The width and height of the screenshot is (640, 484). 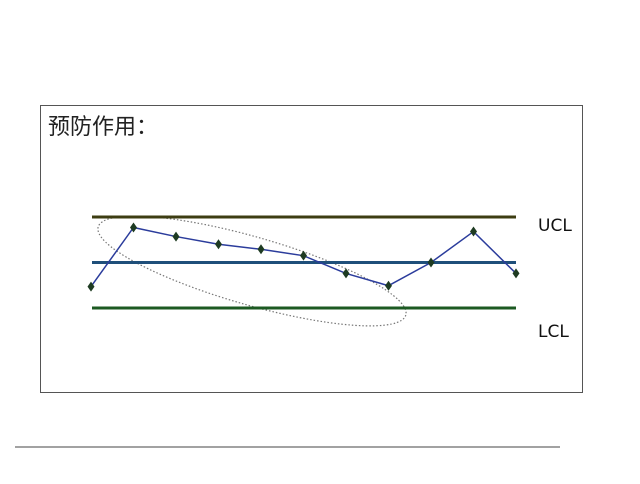 I want to click on lcl-label: LCL, so click(x=553, y=332).